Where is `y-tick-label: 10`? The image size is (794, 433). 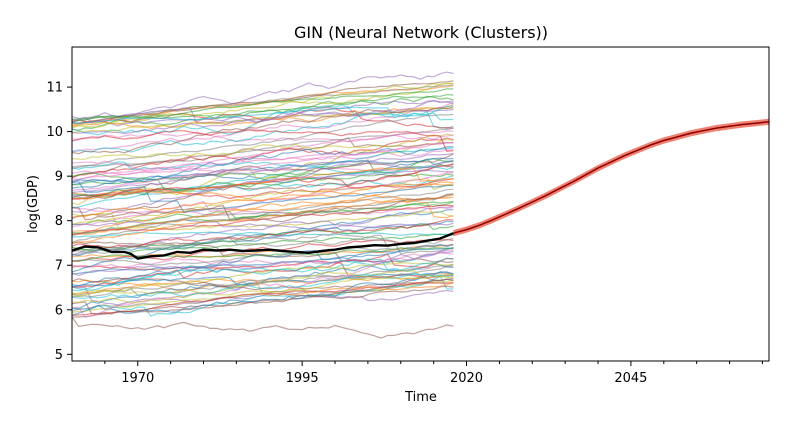
y-tick-label: 10 is located at coordinates (54, 132).